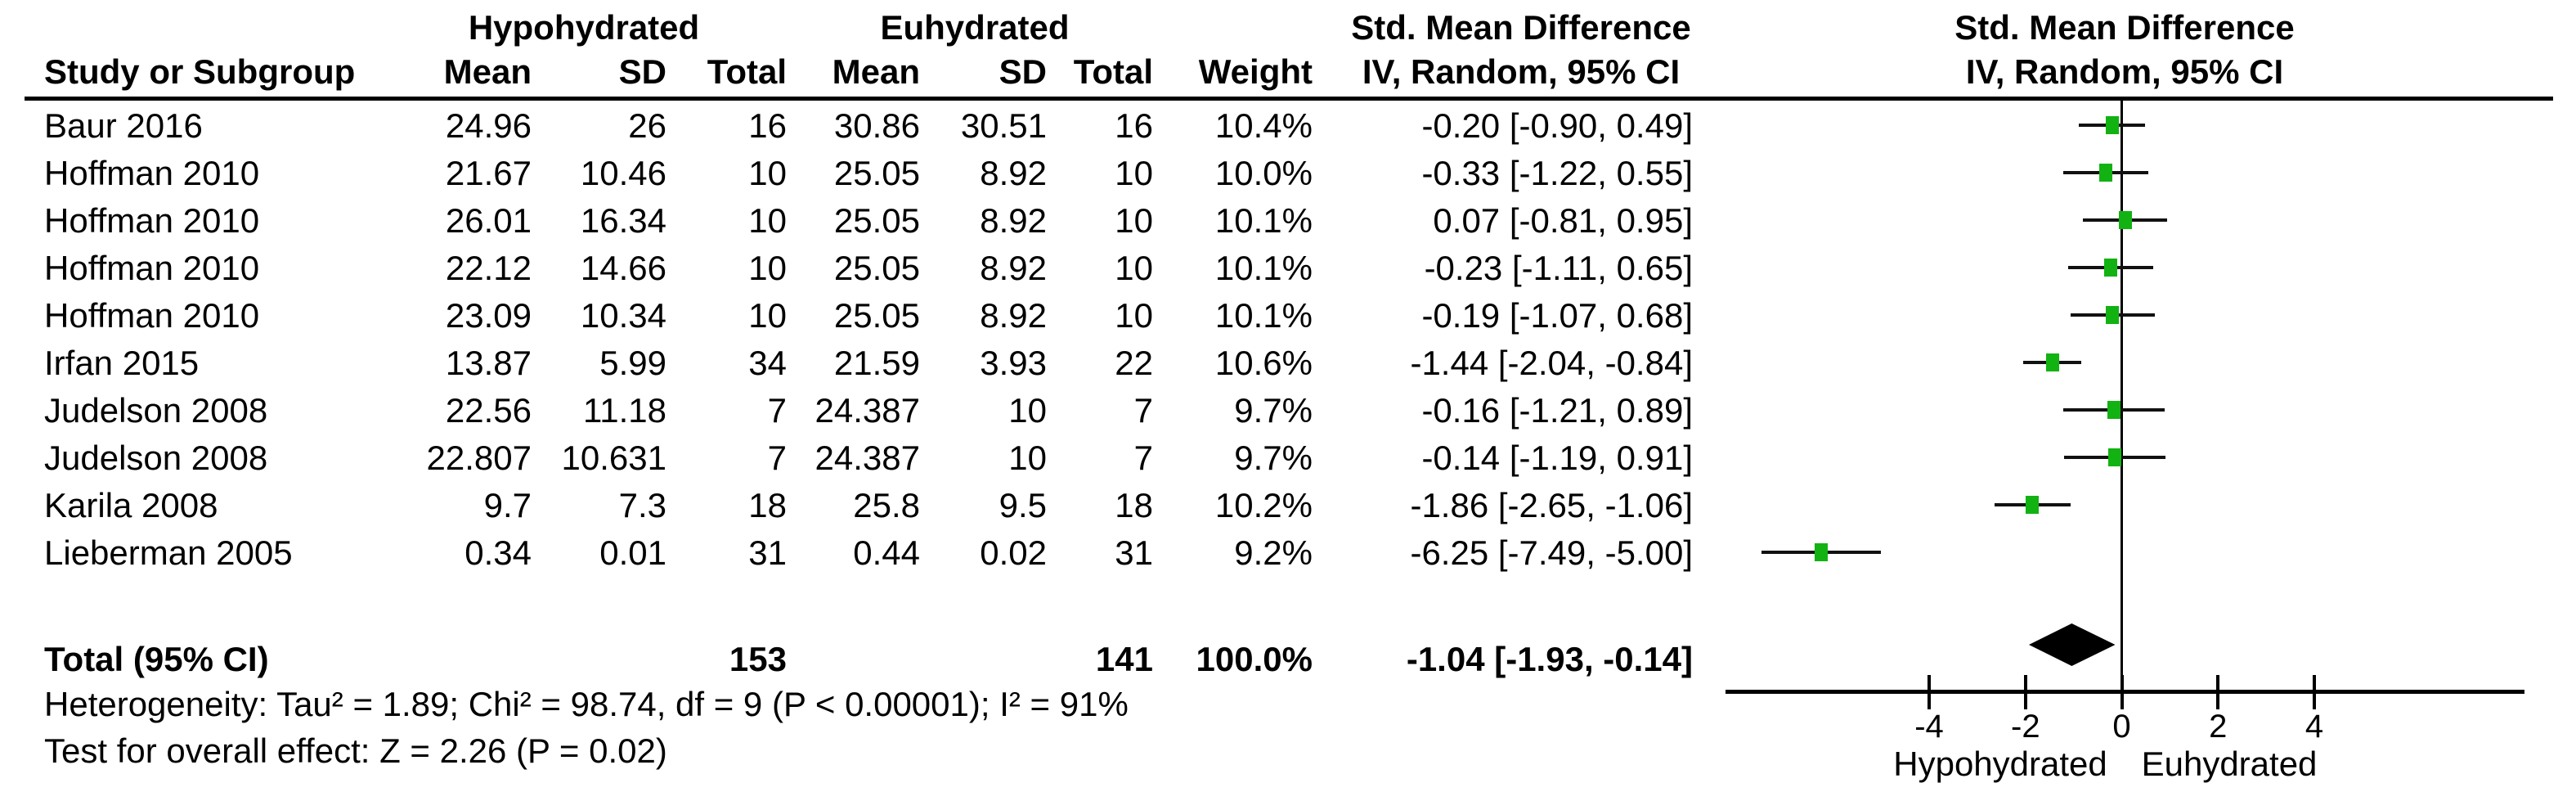 The image size is (2576, 801). I want to click on study-h_sd: 16.34, so click(623, 220).